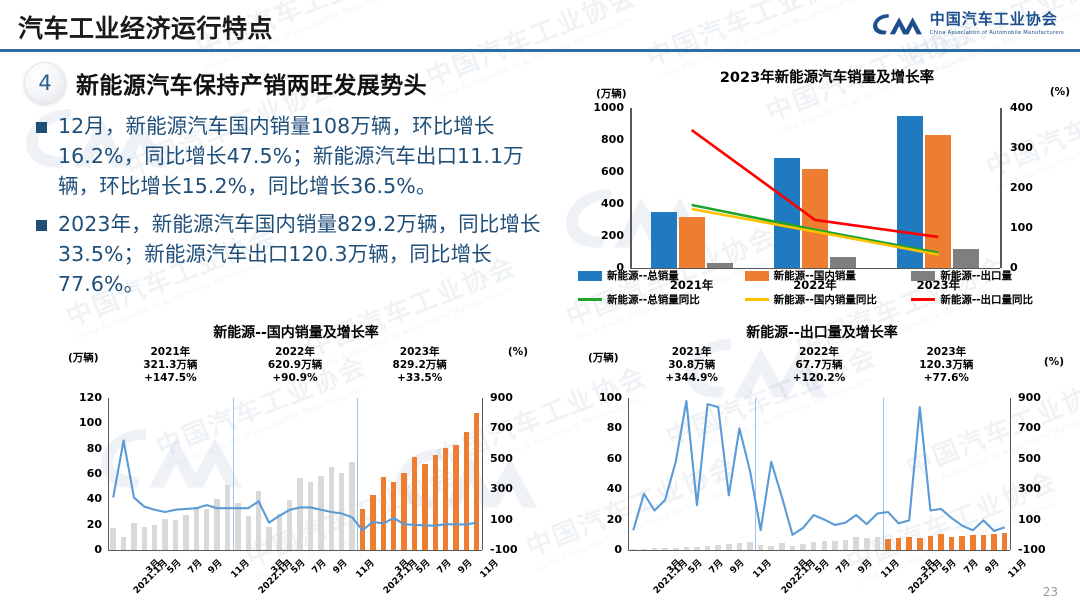 The width and height of the screenshot is (1080, 607). Describe the element at coordinates (146, 28) in the screenshot. I see `page-title: 汽车工业经济运行特点` at that location.